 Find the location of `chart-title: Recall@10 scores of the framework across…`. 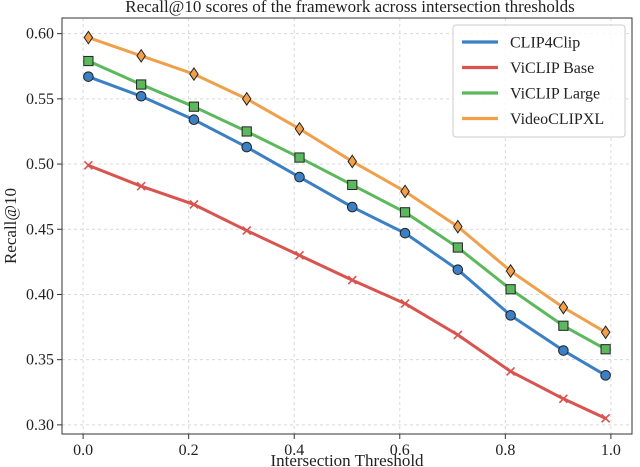

chart-title: Recall@10 scores of the framework across… is located at coordinates (350, 8).